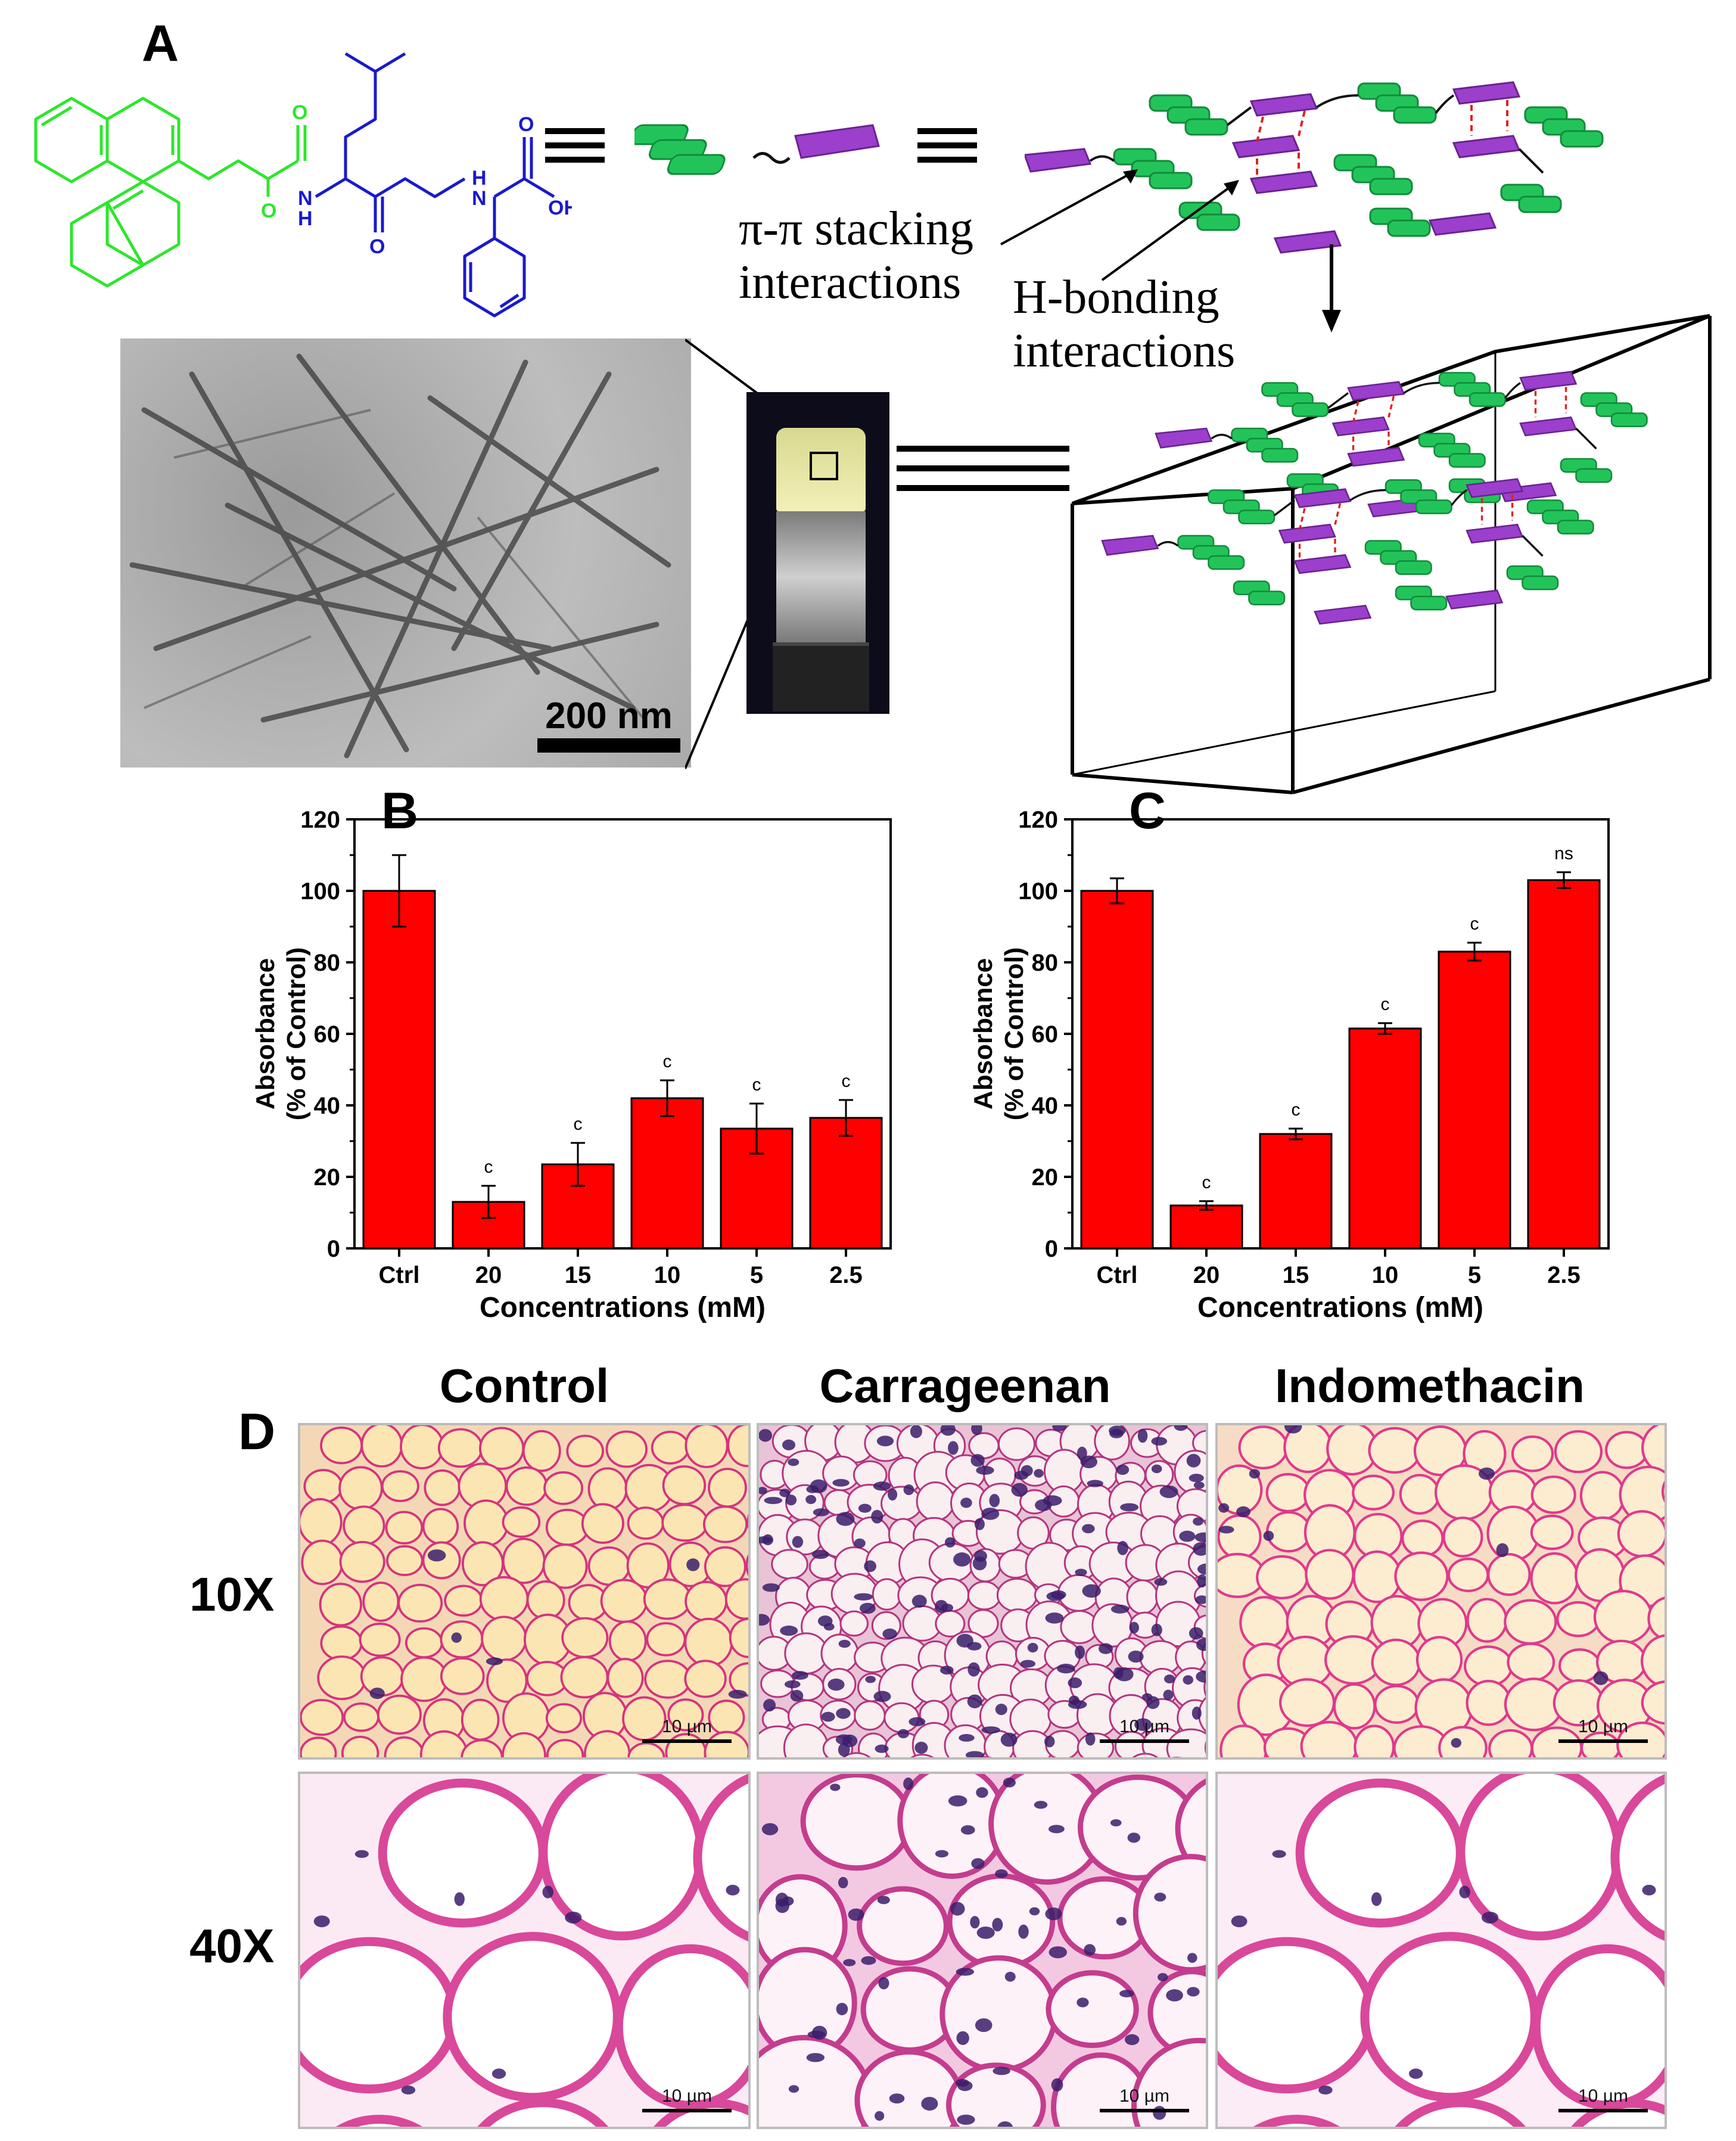 The image size is (1736, 2141). What do you see at coordinates (1385, 1275) in the screenshot?
I see `x-tick-label: 10` at bounding box center [1385, 1275].